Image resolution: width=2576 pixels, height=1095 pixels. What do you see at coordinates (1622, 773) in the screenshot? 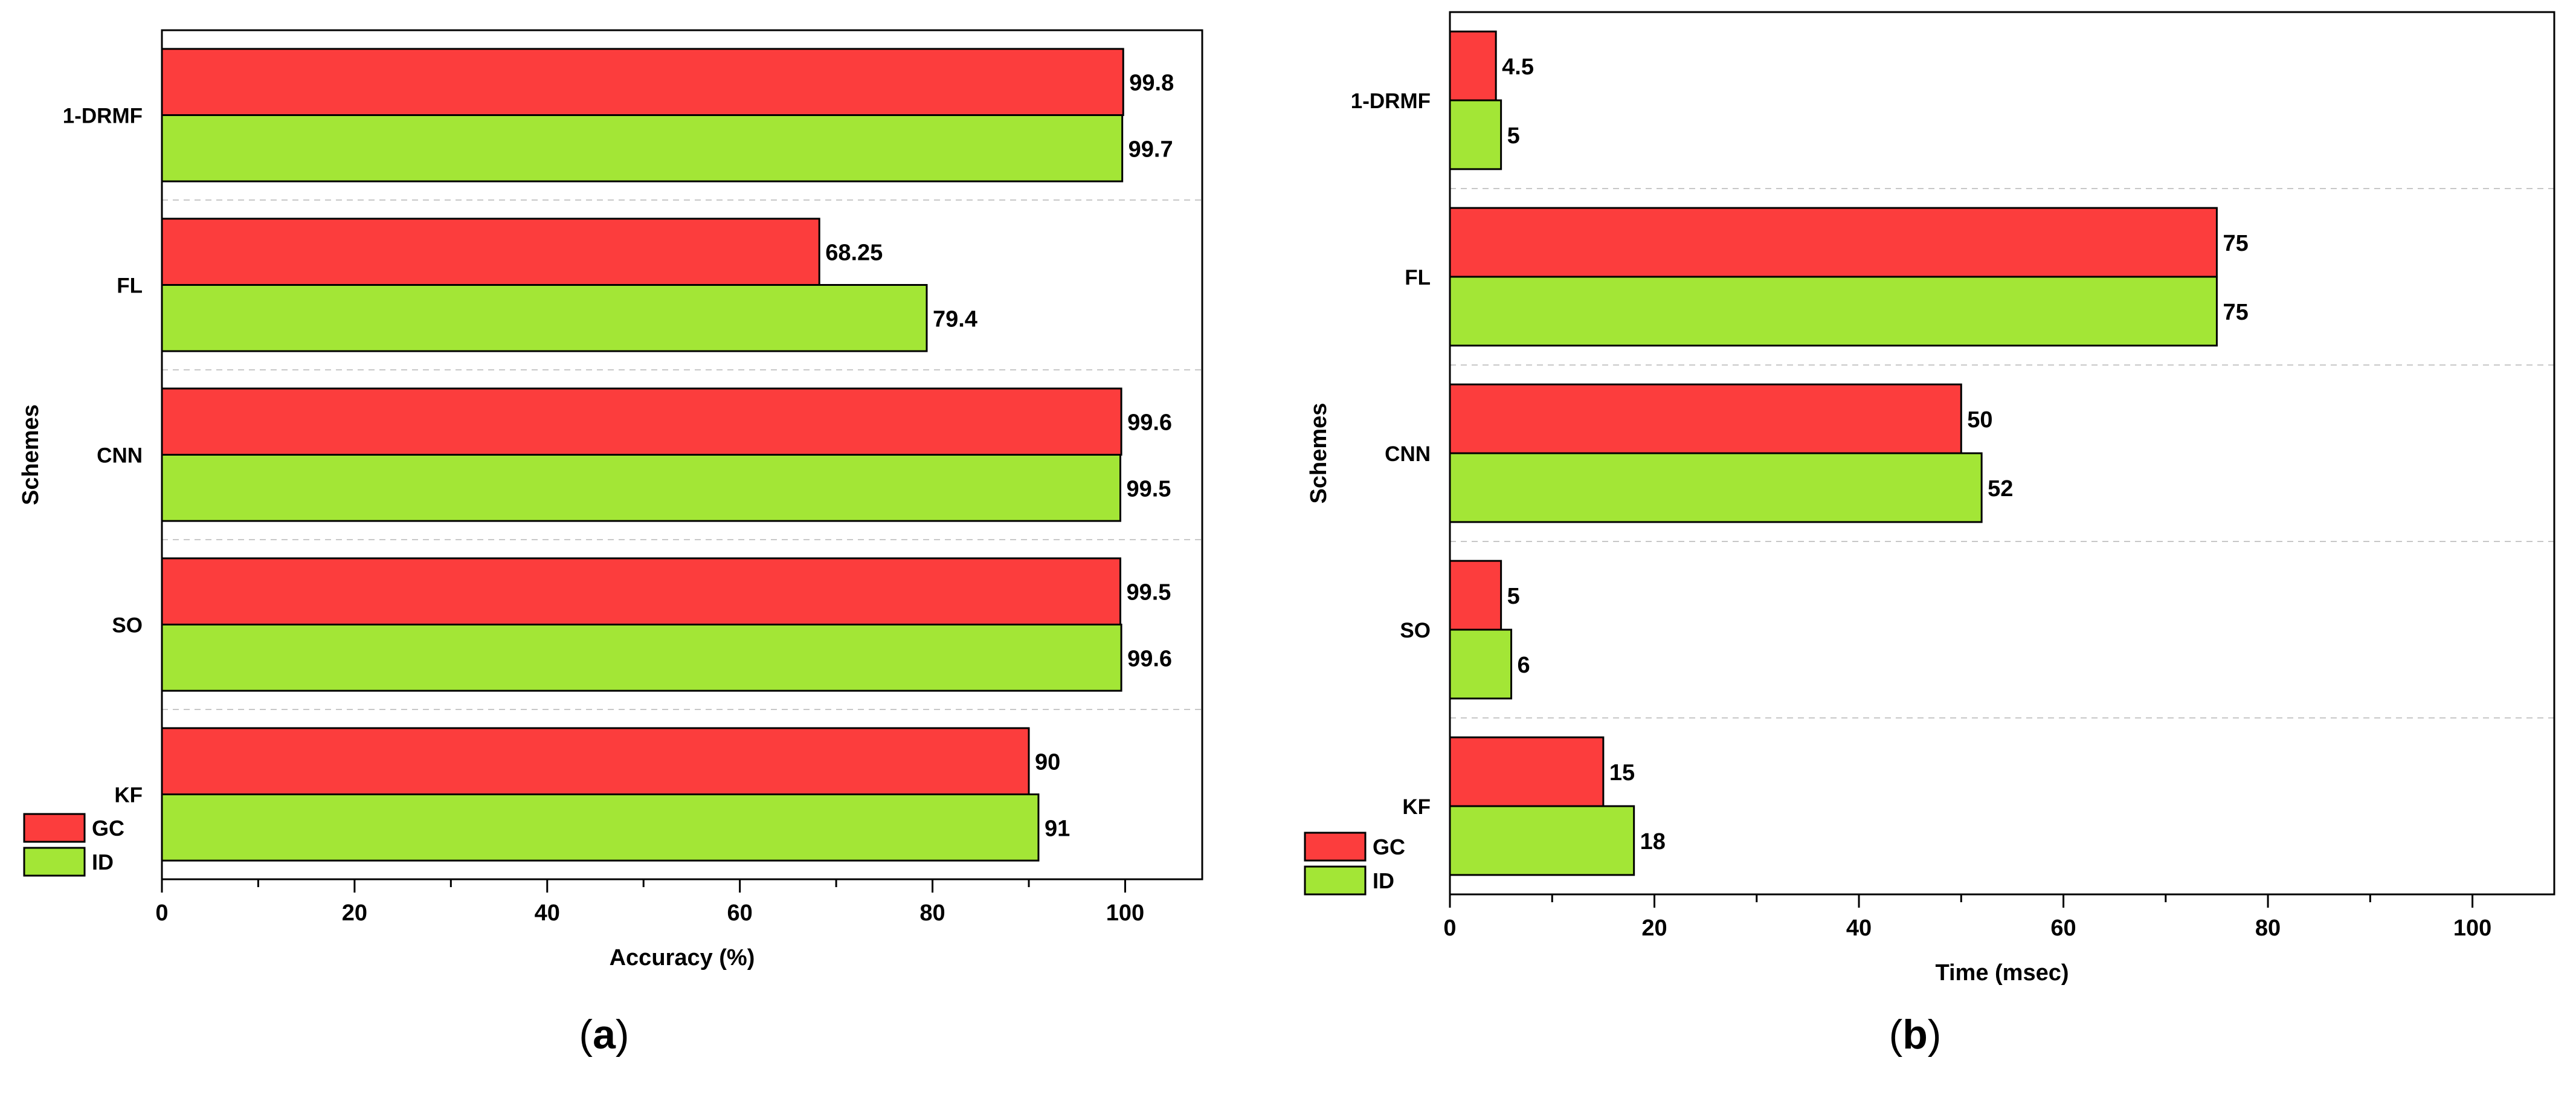
I see `panel-b-bar-value-label: 15` at bounding box center [1622, 773].